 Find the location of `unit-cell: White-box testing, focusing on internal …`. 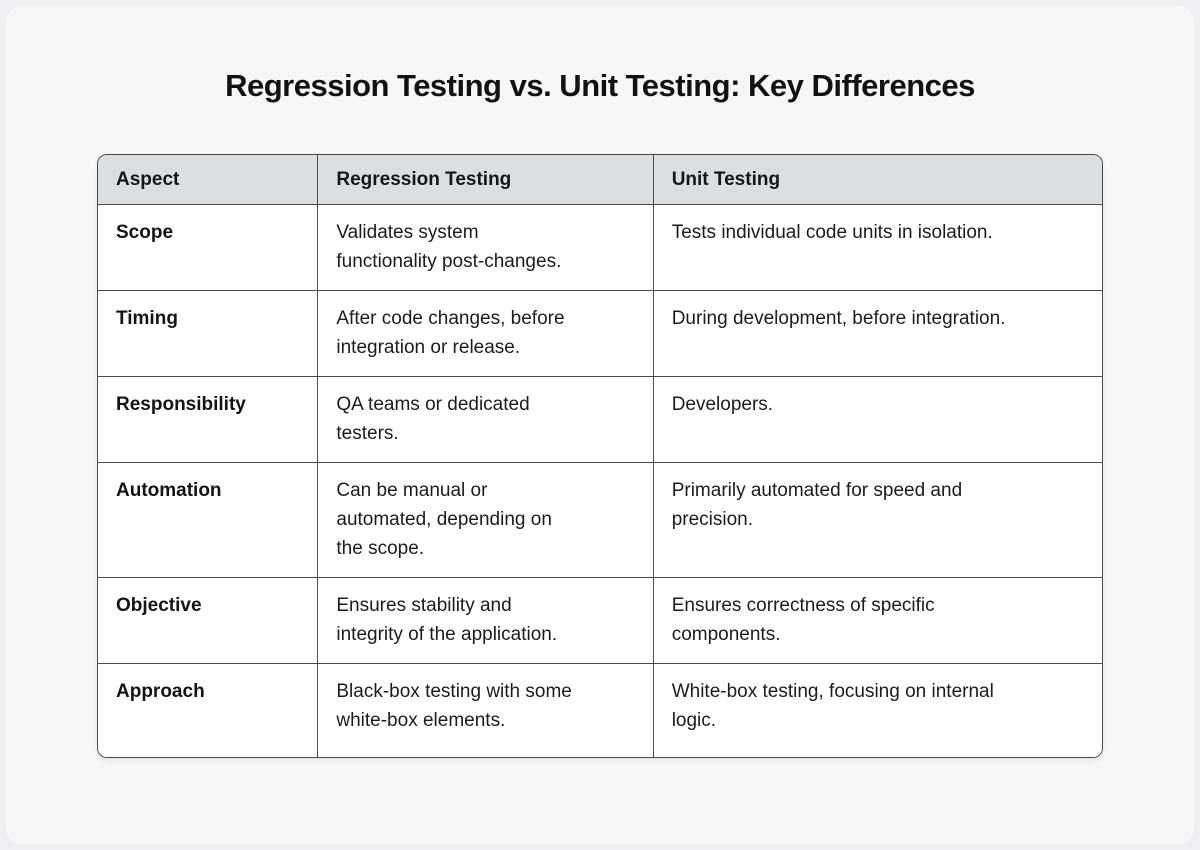

unit-cell: White-box testing, focusing on internal … is located at coordinates (877, 710).